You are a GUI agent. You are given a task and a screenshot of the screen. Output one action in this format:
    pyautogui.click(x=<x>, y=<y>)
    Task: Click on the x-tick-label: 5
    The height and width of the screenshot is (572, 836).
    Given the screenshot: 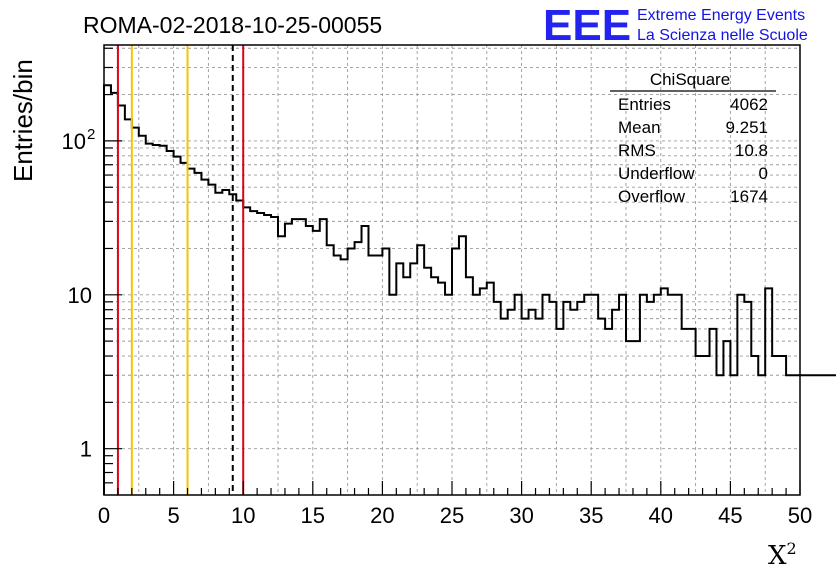 What is the action you would take?
    pyautogui.click(x=173, y=515)
    